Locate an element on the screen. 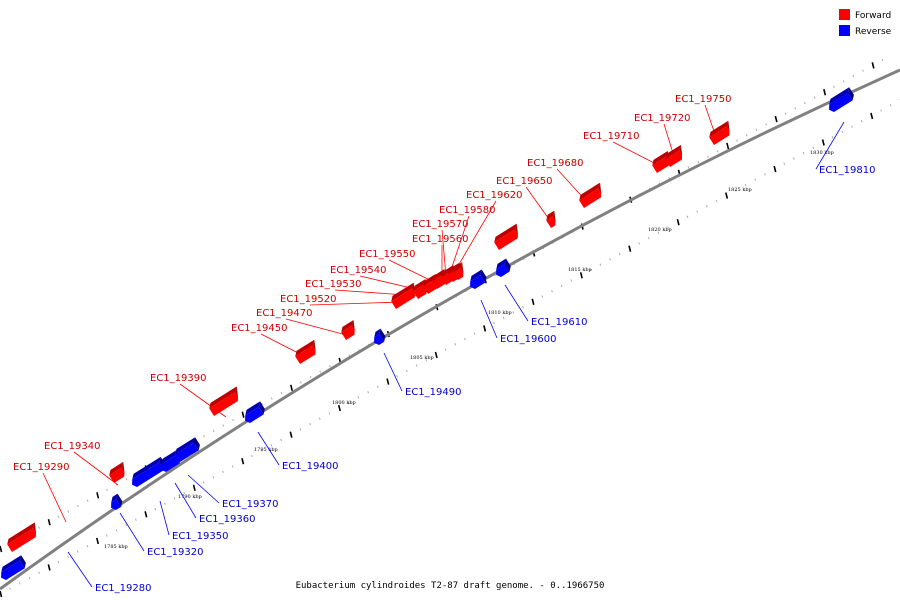 This screenshot has height=600, width=900. gene-label-ec1-19620: EC1_19620 is located at coordinates (494, 195).